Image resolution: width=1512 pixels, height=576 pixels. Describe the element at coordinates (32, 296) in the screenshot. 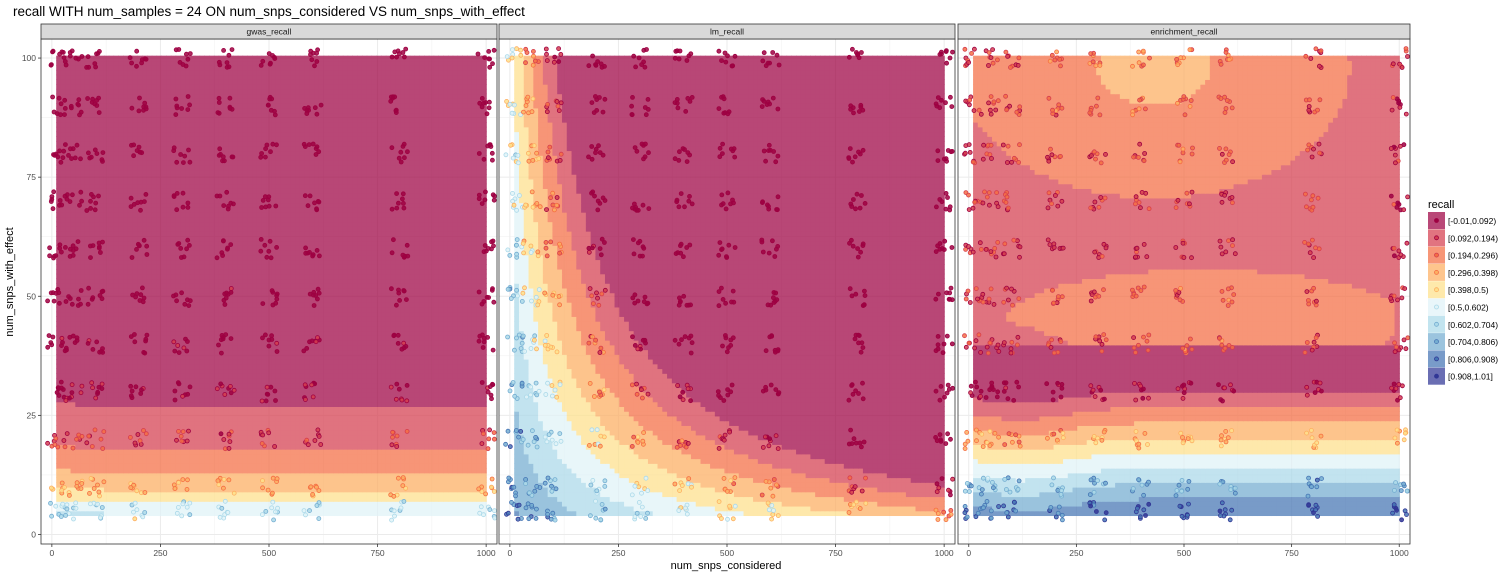

I see `y-tick-label: 50` at that location.